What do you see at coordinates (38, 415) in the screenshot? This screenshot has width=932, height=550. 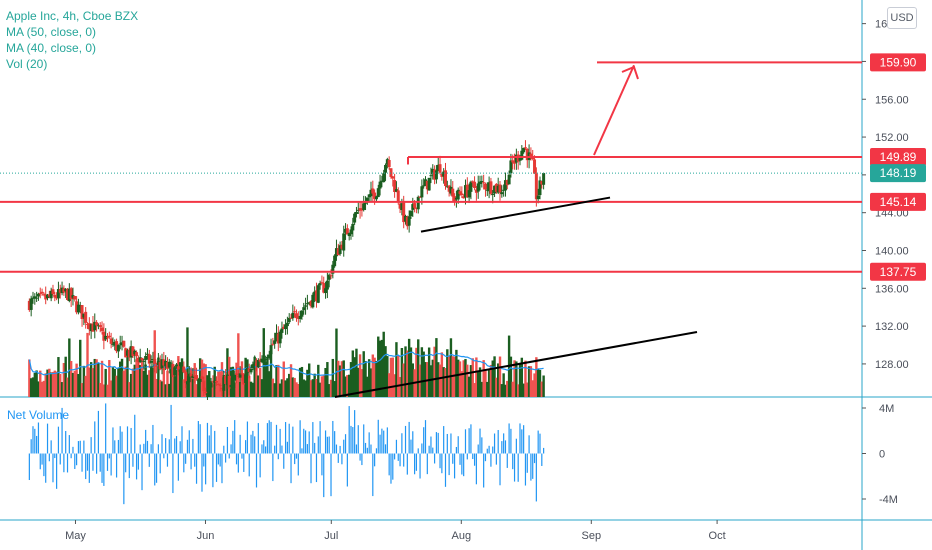 I see `net-volume-title: Net Volume` at bounding box center [38, 415].